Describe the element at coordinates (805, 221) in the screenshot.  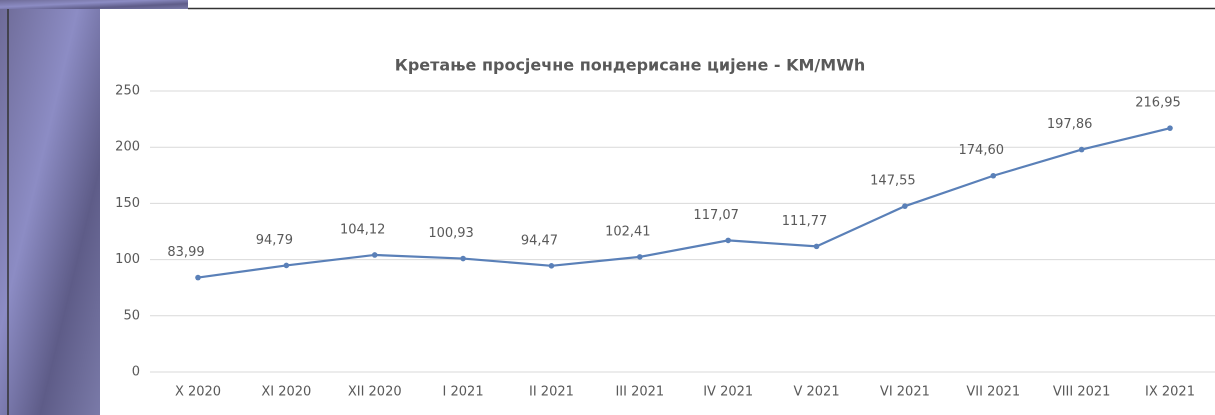
I see `data-label: 111,77` at that location.